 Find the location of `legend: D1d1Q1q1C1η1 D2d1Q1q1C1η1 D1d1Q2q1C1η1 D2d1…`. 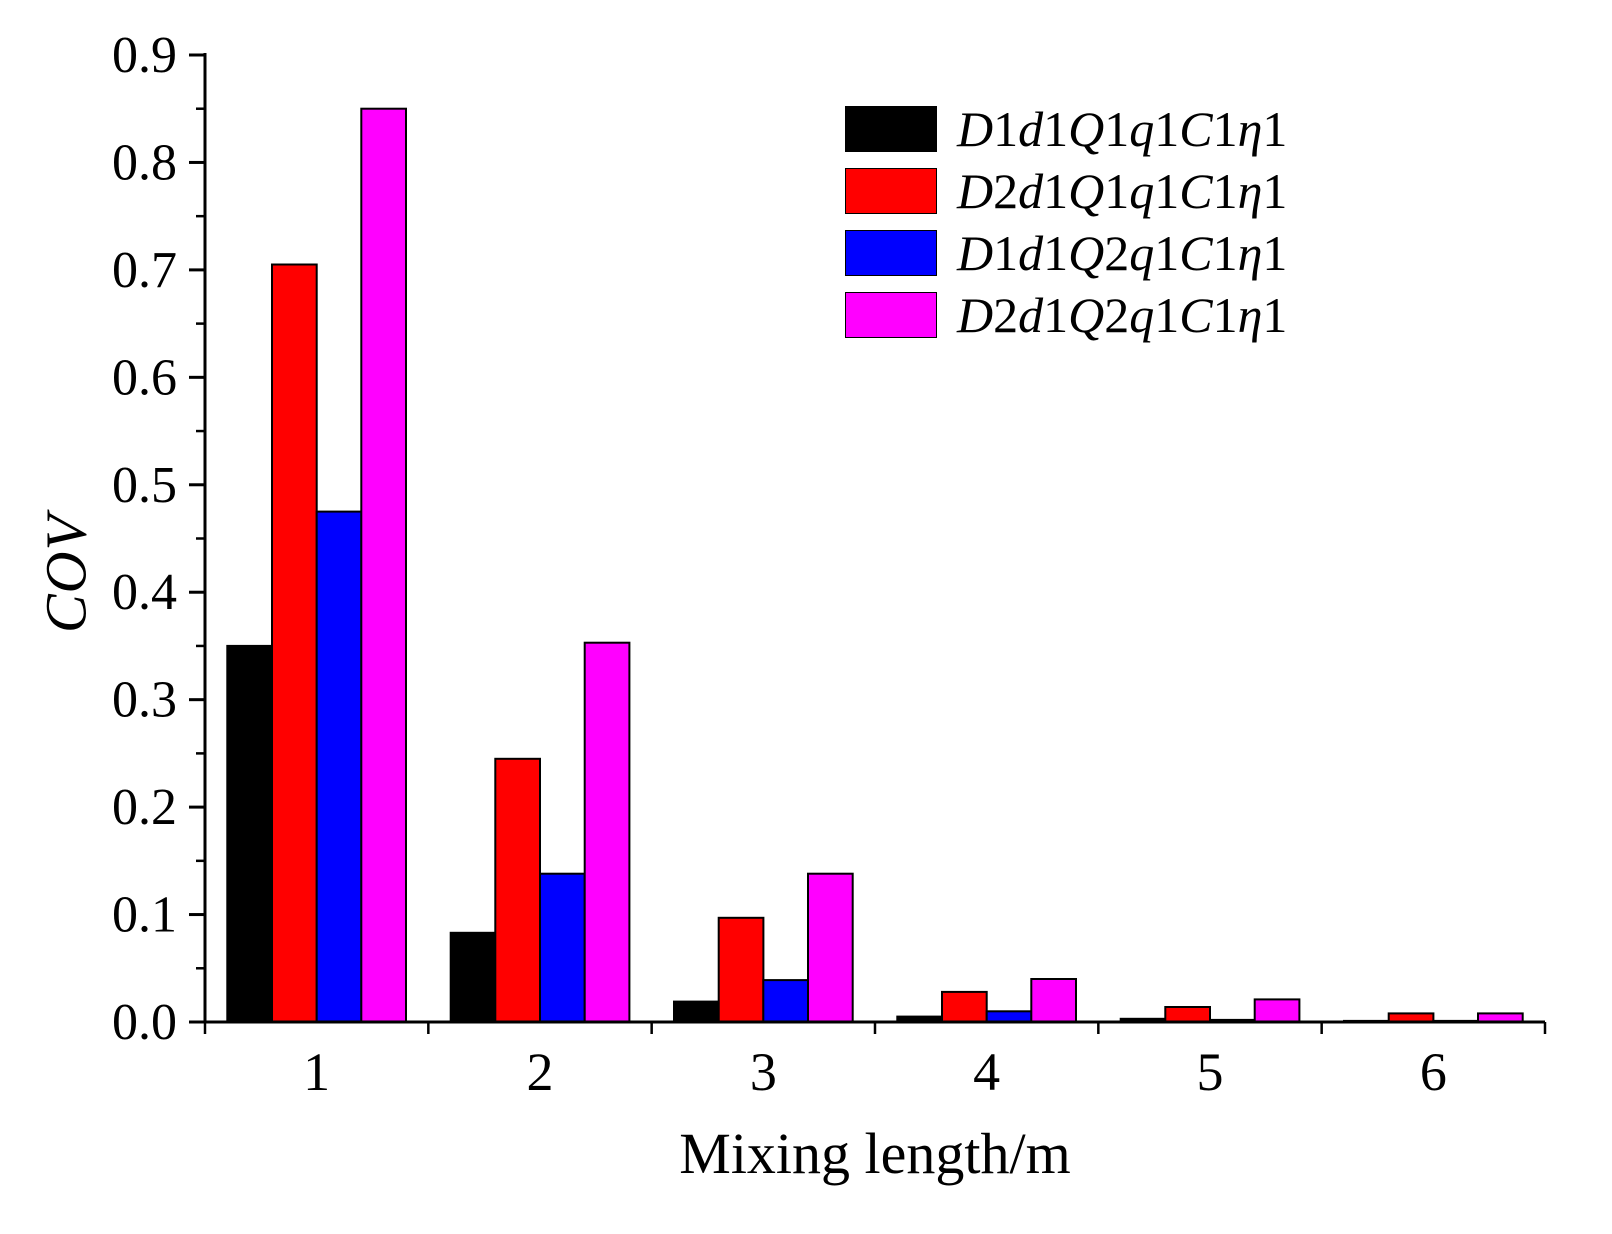

legend: D1d1Q1q1C1η1 D2d1Q1q1C1η1 D1d1Q2q1C1η1 D2d1… is located at coordinates (1066, 227).